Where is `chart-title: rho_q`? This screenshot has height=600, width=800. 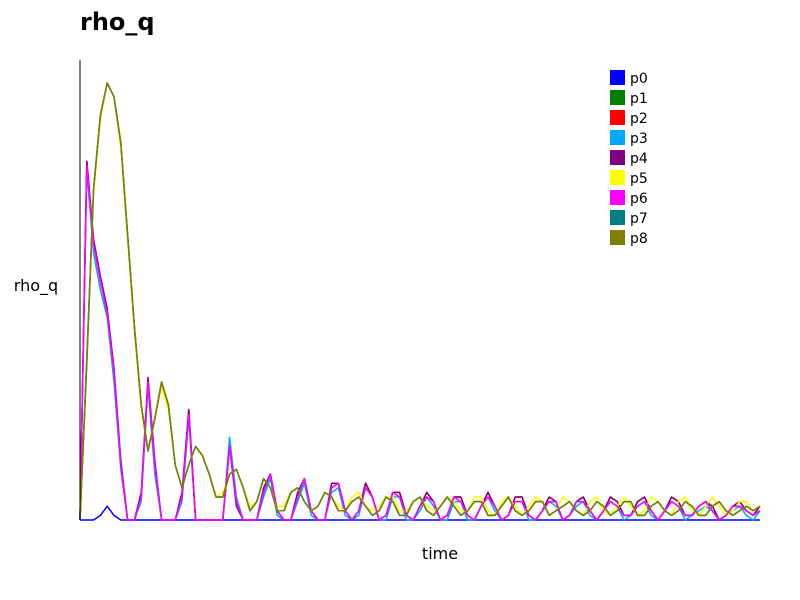
chart-title: rho_q is located at coordinates (117, 22).